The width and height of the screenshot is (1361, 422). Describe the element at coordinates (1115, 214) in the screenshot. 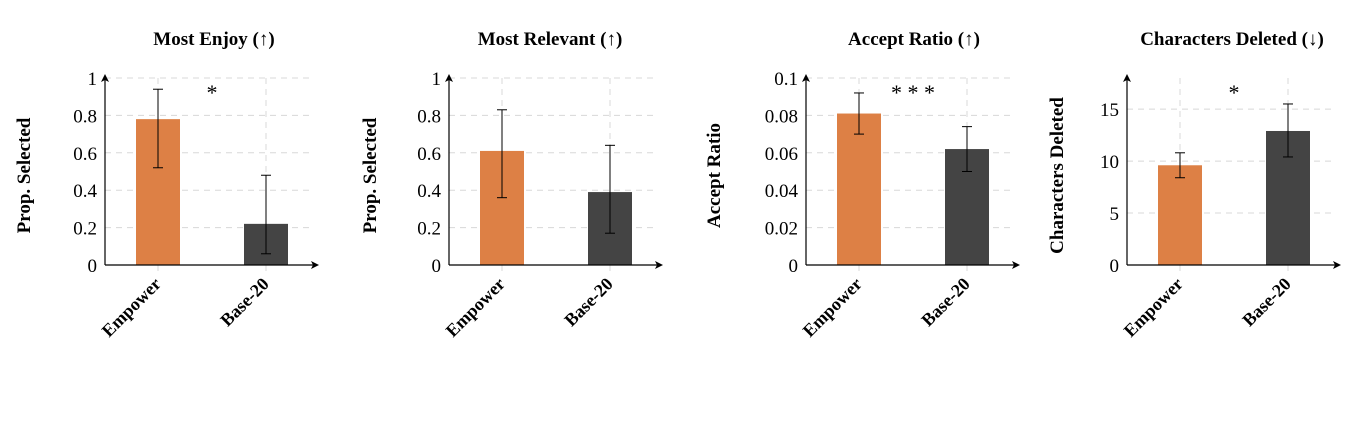

I see `ytick-label: 5` at that location.